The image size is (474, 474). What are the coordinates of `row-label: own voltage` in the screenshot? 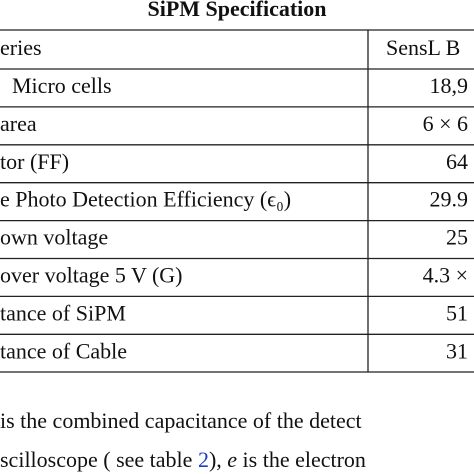 It's located at (54, 237).